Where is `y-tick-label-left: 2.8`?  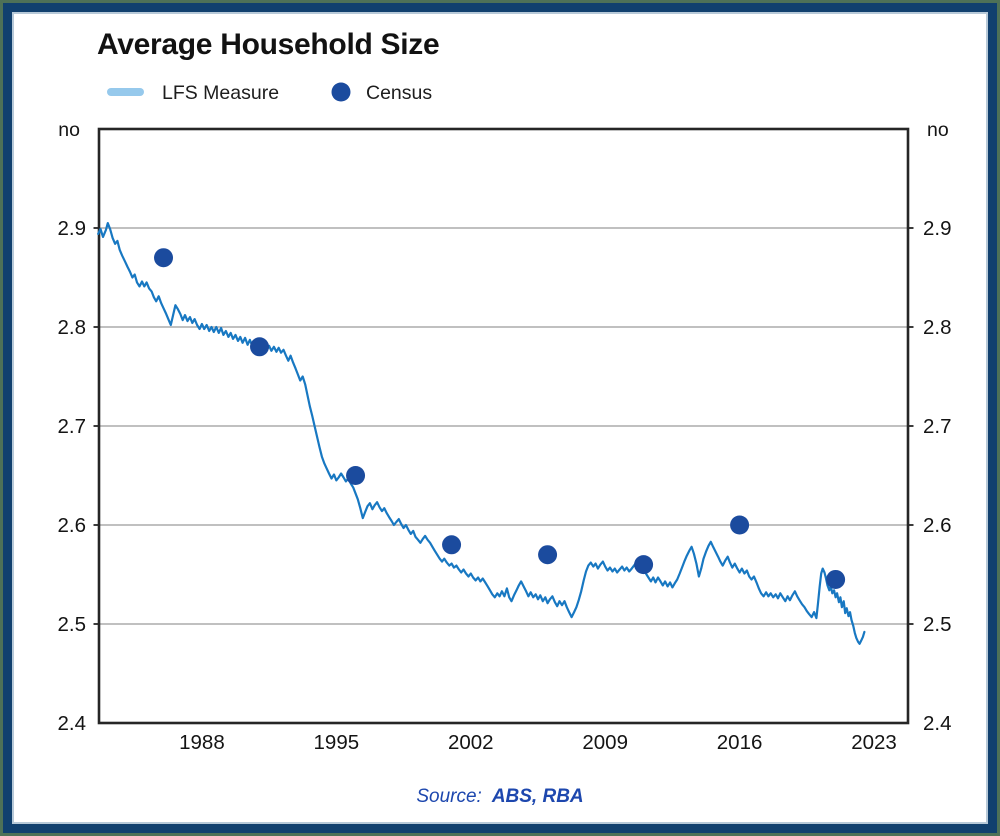 y-tick-label-left: 2.8 is located at coordinates (72, 327).